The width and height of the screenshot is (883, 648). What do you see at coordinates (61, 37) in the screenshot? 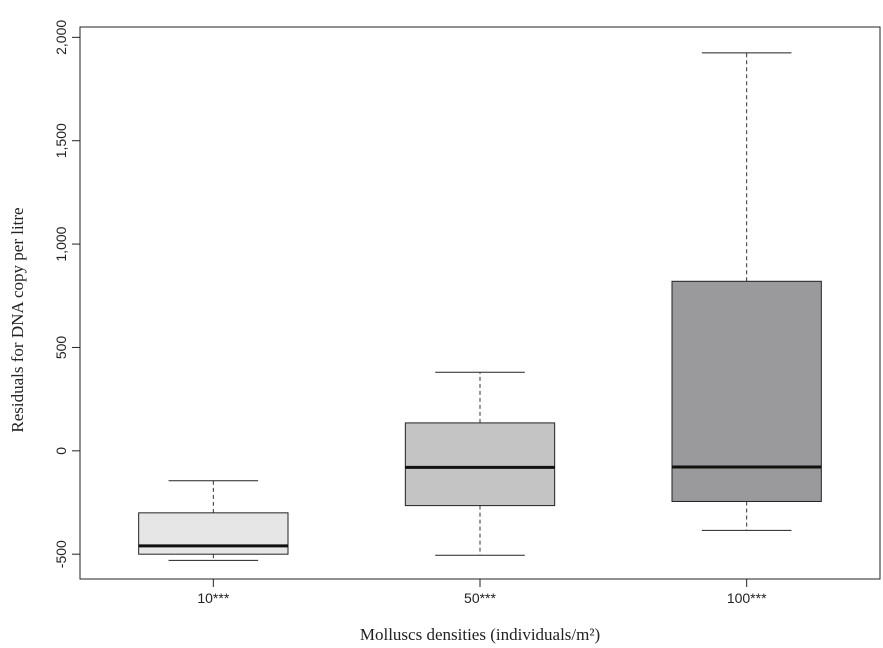
I see `y-tick-label: 2,000` at bounding box center [61, 37].